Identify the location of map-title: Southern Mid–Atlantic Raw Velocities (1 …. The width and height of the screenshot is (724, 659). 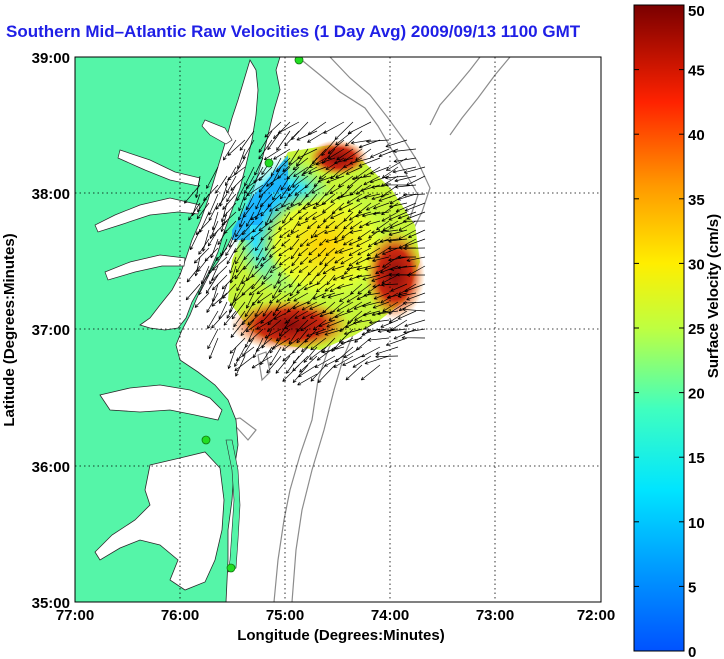
(293, 31).